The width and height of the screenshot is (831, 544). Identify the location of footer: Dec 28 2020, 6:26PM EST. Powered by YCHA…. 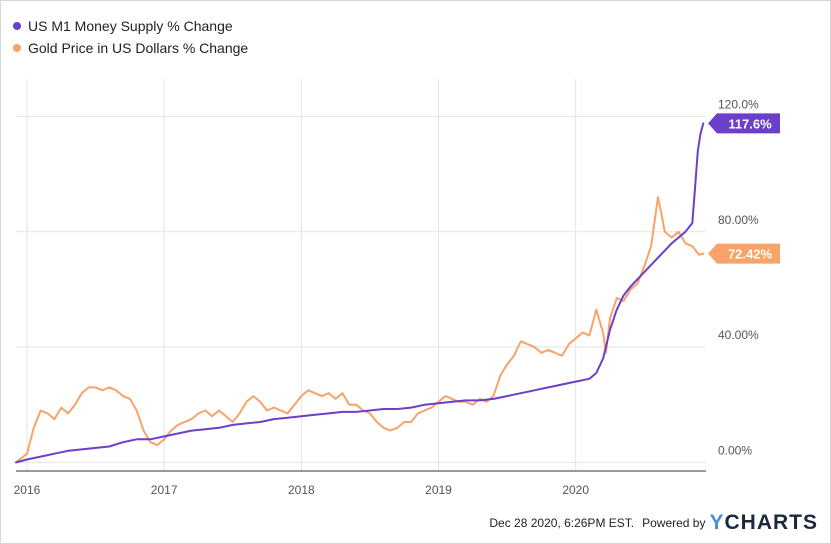
(653, 523).